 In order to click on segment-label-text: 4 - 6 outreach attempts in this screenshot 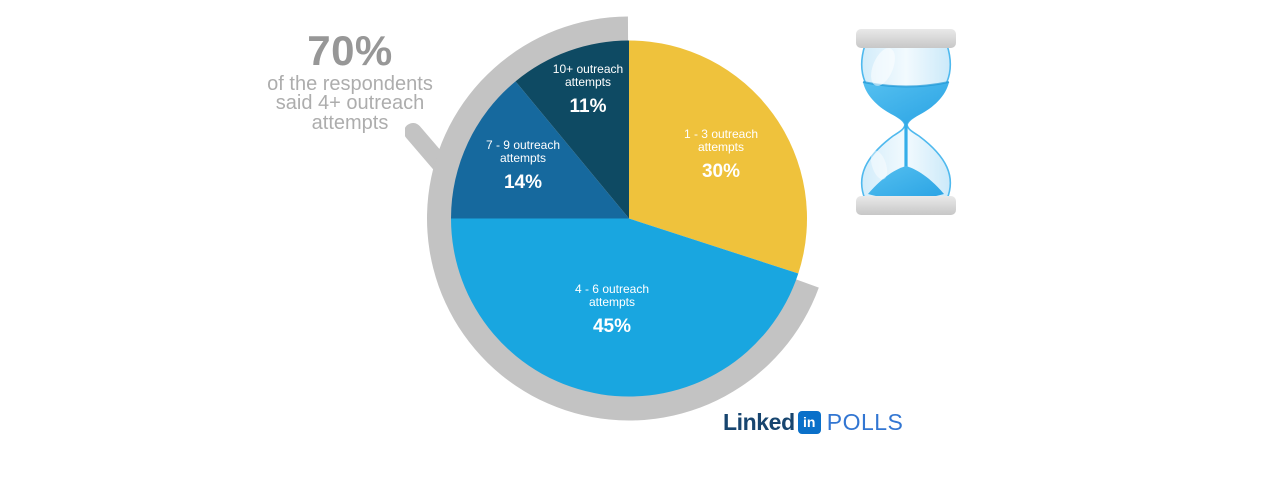, I will do `click(612, 296)`.